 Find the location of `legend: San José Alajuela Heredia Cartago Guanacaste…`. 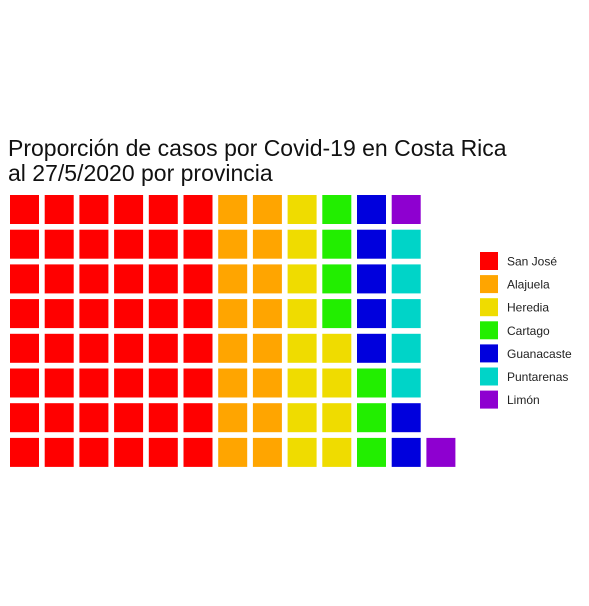

legend: San José Alajuela Heredia Cartago Guanacaste… is located at coordinates (526, 330).